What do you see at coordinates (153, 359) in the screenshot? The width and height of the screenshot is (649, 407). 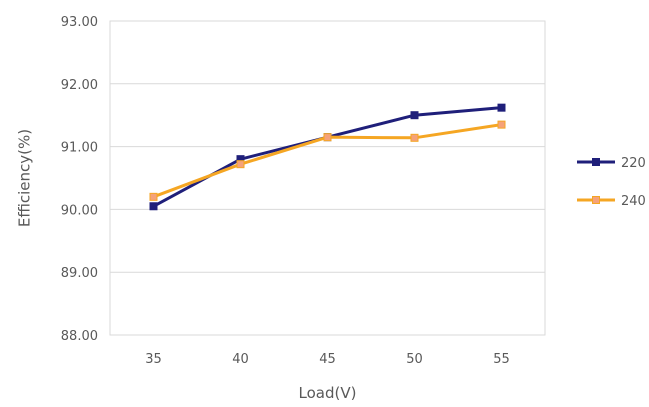 I see `x-tick-label: 35` at bounding box center [153, 359].